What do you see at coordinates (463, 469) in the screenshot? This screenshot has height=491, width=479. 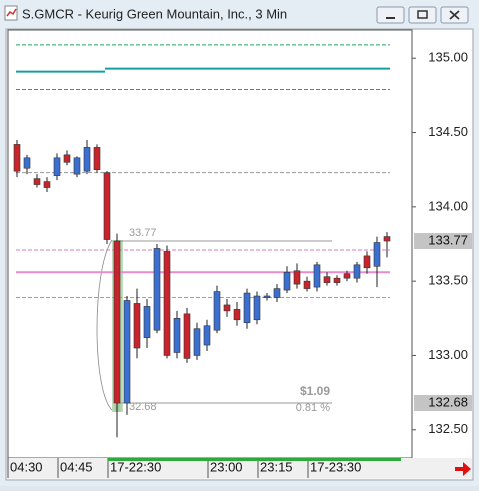 I see `scroll-arrow` at bounding box center [463, 469].